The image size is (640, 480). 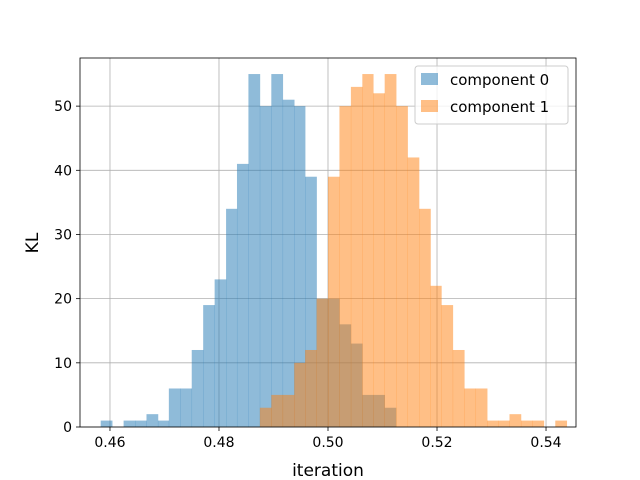 I want to click on y-tick-label: 30, so click(x=63, y=235).